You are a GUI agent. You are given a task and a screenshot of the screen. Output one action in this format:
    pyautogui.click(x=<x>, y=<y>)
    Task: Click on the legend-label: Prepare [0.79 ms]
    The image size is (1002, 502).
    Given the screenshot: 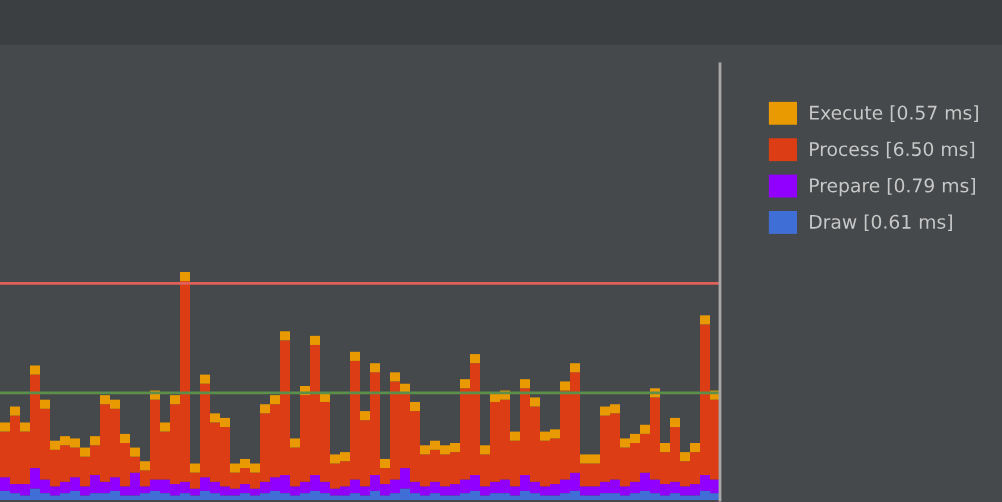 What is the action you would take?
    pyautogui.click(x=892, y=187)
    